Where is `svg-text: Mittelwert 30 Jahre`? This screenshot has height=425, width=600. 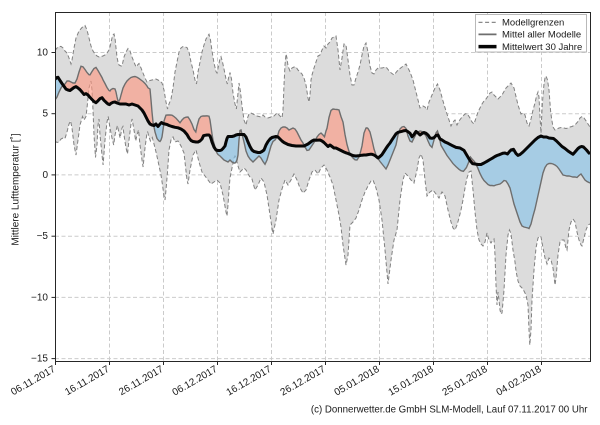 svg-text: Mittelwert 30 Jahre is located at coordinates (542, 47).